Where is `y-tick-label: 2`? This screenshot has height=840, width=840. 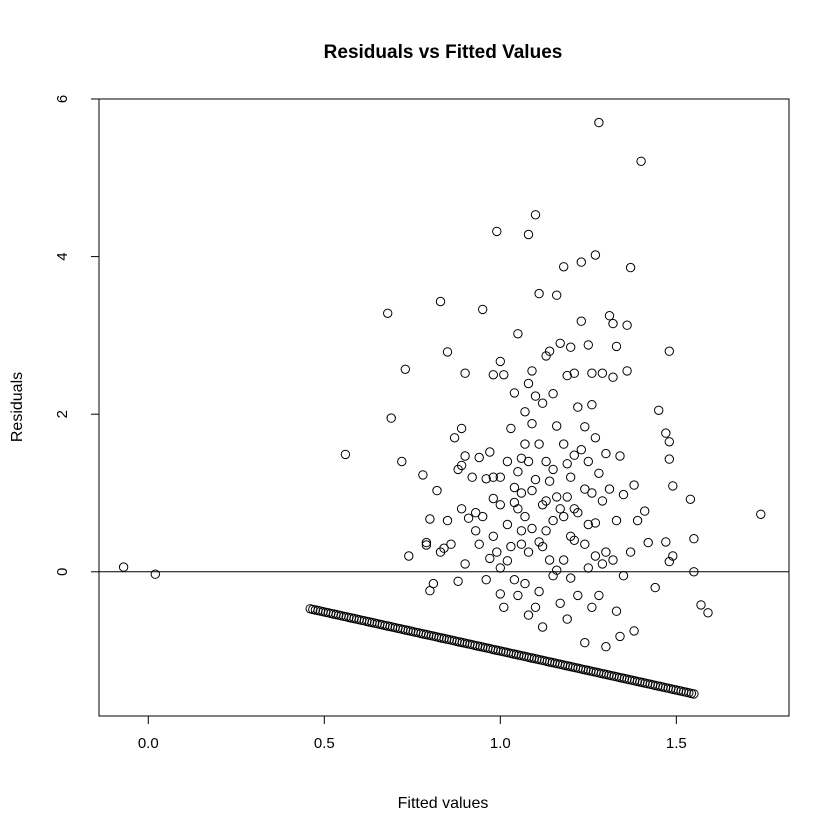
y-tick-label: 2 is located at coordinates (62, 414).